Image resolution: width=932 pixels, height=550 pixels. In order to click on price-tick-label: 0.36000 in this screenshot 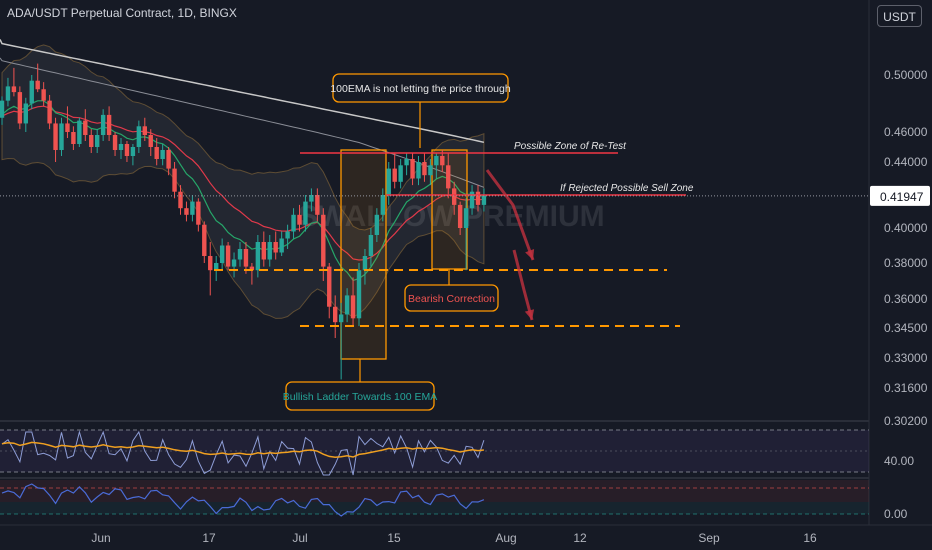, I will do `click(906, 299)`.